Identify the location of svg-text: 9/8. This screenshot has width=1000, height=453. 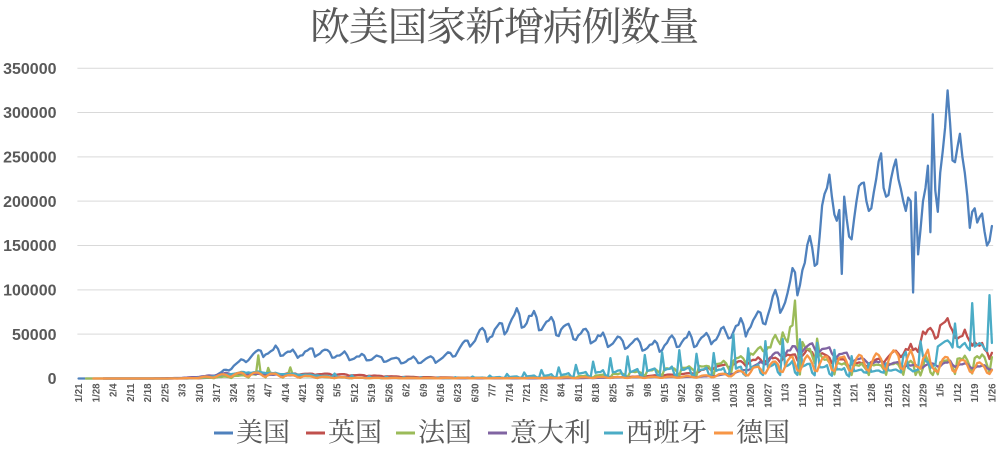
(648, 390).